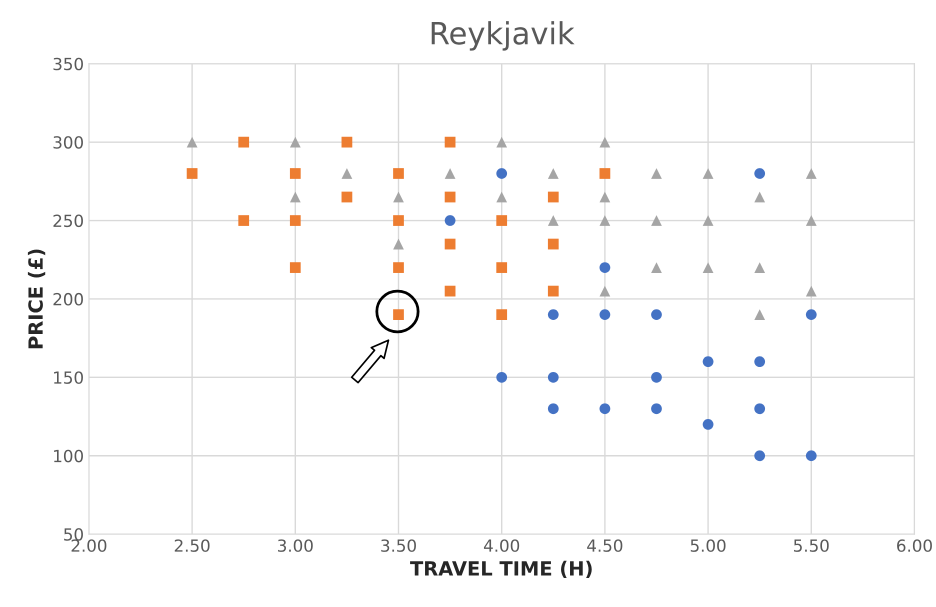 Image resolution: width=936 pixels, height=607 pixels. What do you see at coordinates (73, 534) in the screenshot?
I see `y-tick-label: 50` at bounding box center [73, 534].